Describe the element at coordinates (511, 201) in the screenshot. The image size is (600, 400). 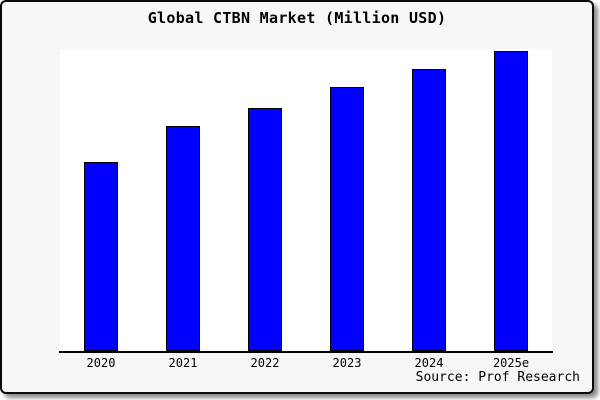
I see `bar-2025e` at that location.